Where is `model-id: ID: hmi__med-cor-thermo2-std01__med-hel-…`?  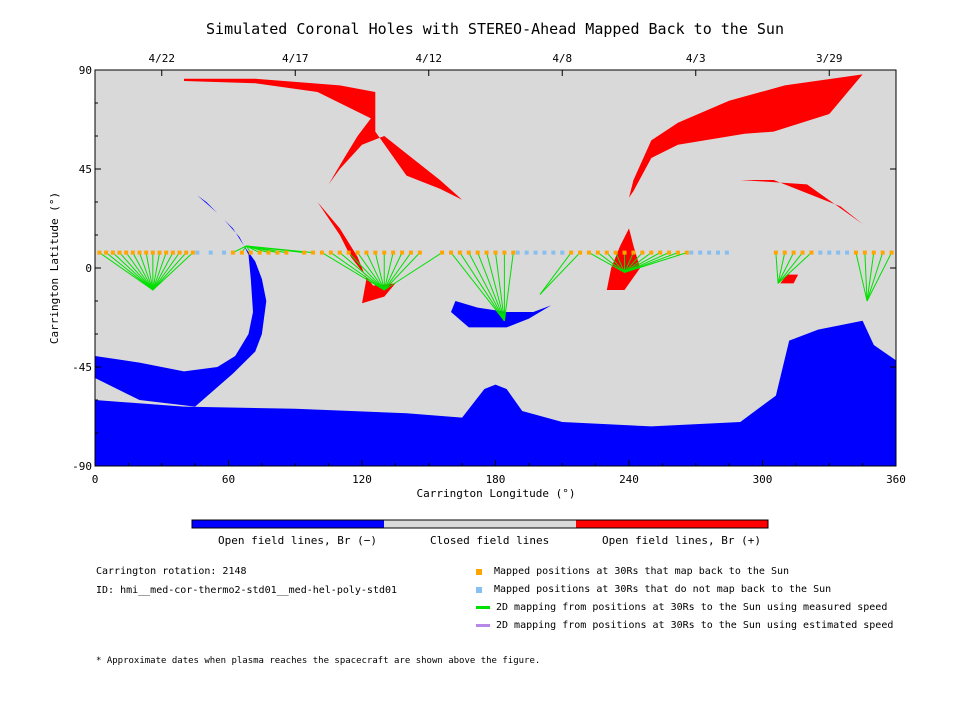
model-id: ID: hmi__med-cor-thermo2-std01__med-hel-… is located at coordinates (247, 590).